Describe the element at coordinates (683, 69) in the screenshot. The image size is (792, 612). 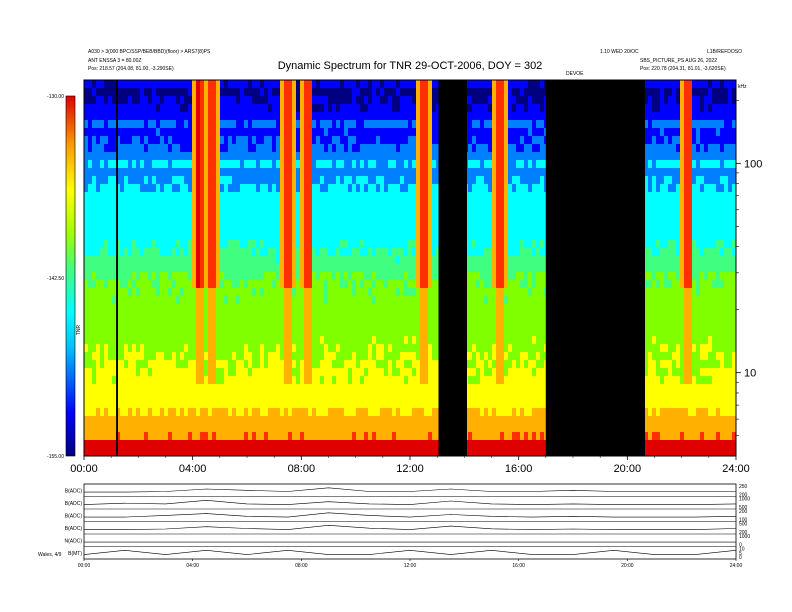
I see `header-right-line3: Pos: 220.78 (204.31, 81.01, -3.620SE)` at that location.